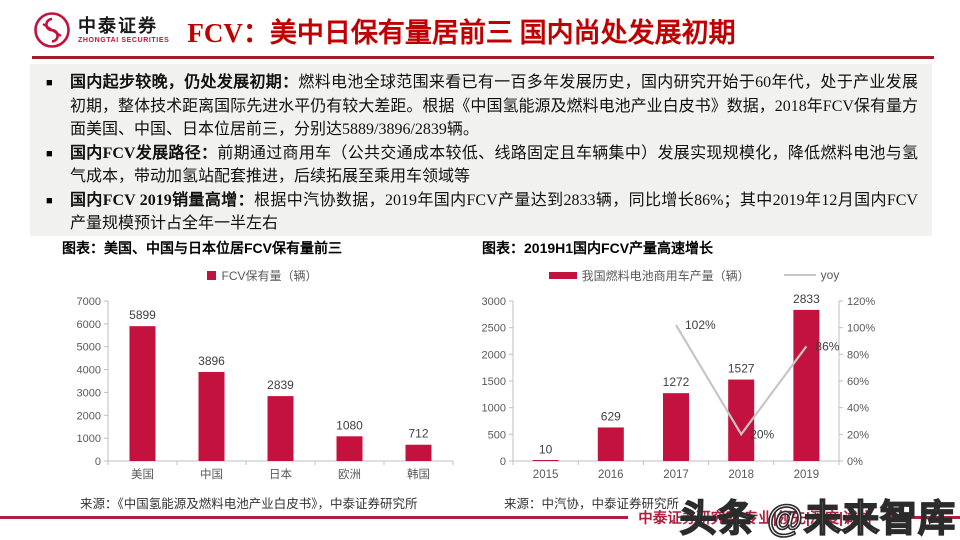 This screenshot has height=540, width=960. I want to click on chart-legend: 我国燃料电池商用车产量（辆） yoy, so click(694, 275).